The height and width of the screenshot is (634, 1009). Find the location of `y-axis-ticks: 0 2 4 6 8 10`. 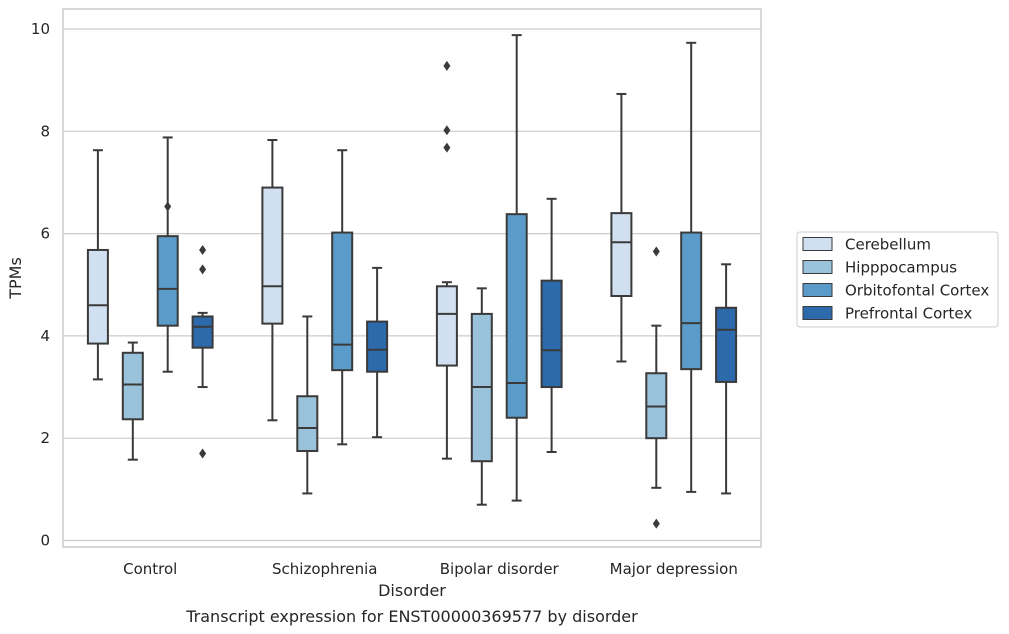

y-axis-ticks: 0 2 4 6 8 10 is located at coordinates (40, 285).